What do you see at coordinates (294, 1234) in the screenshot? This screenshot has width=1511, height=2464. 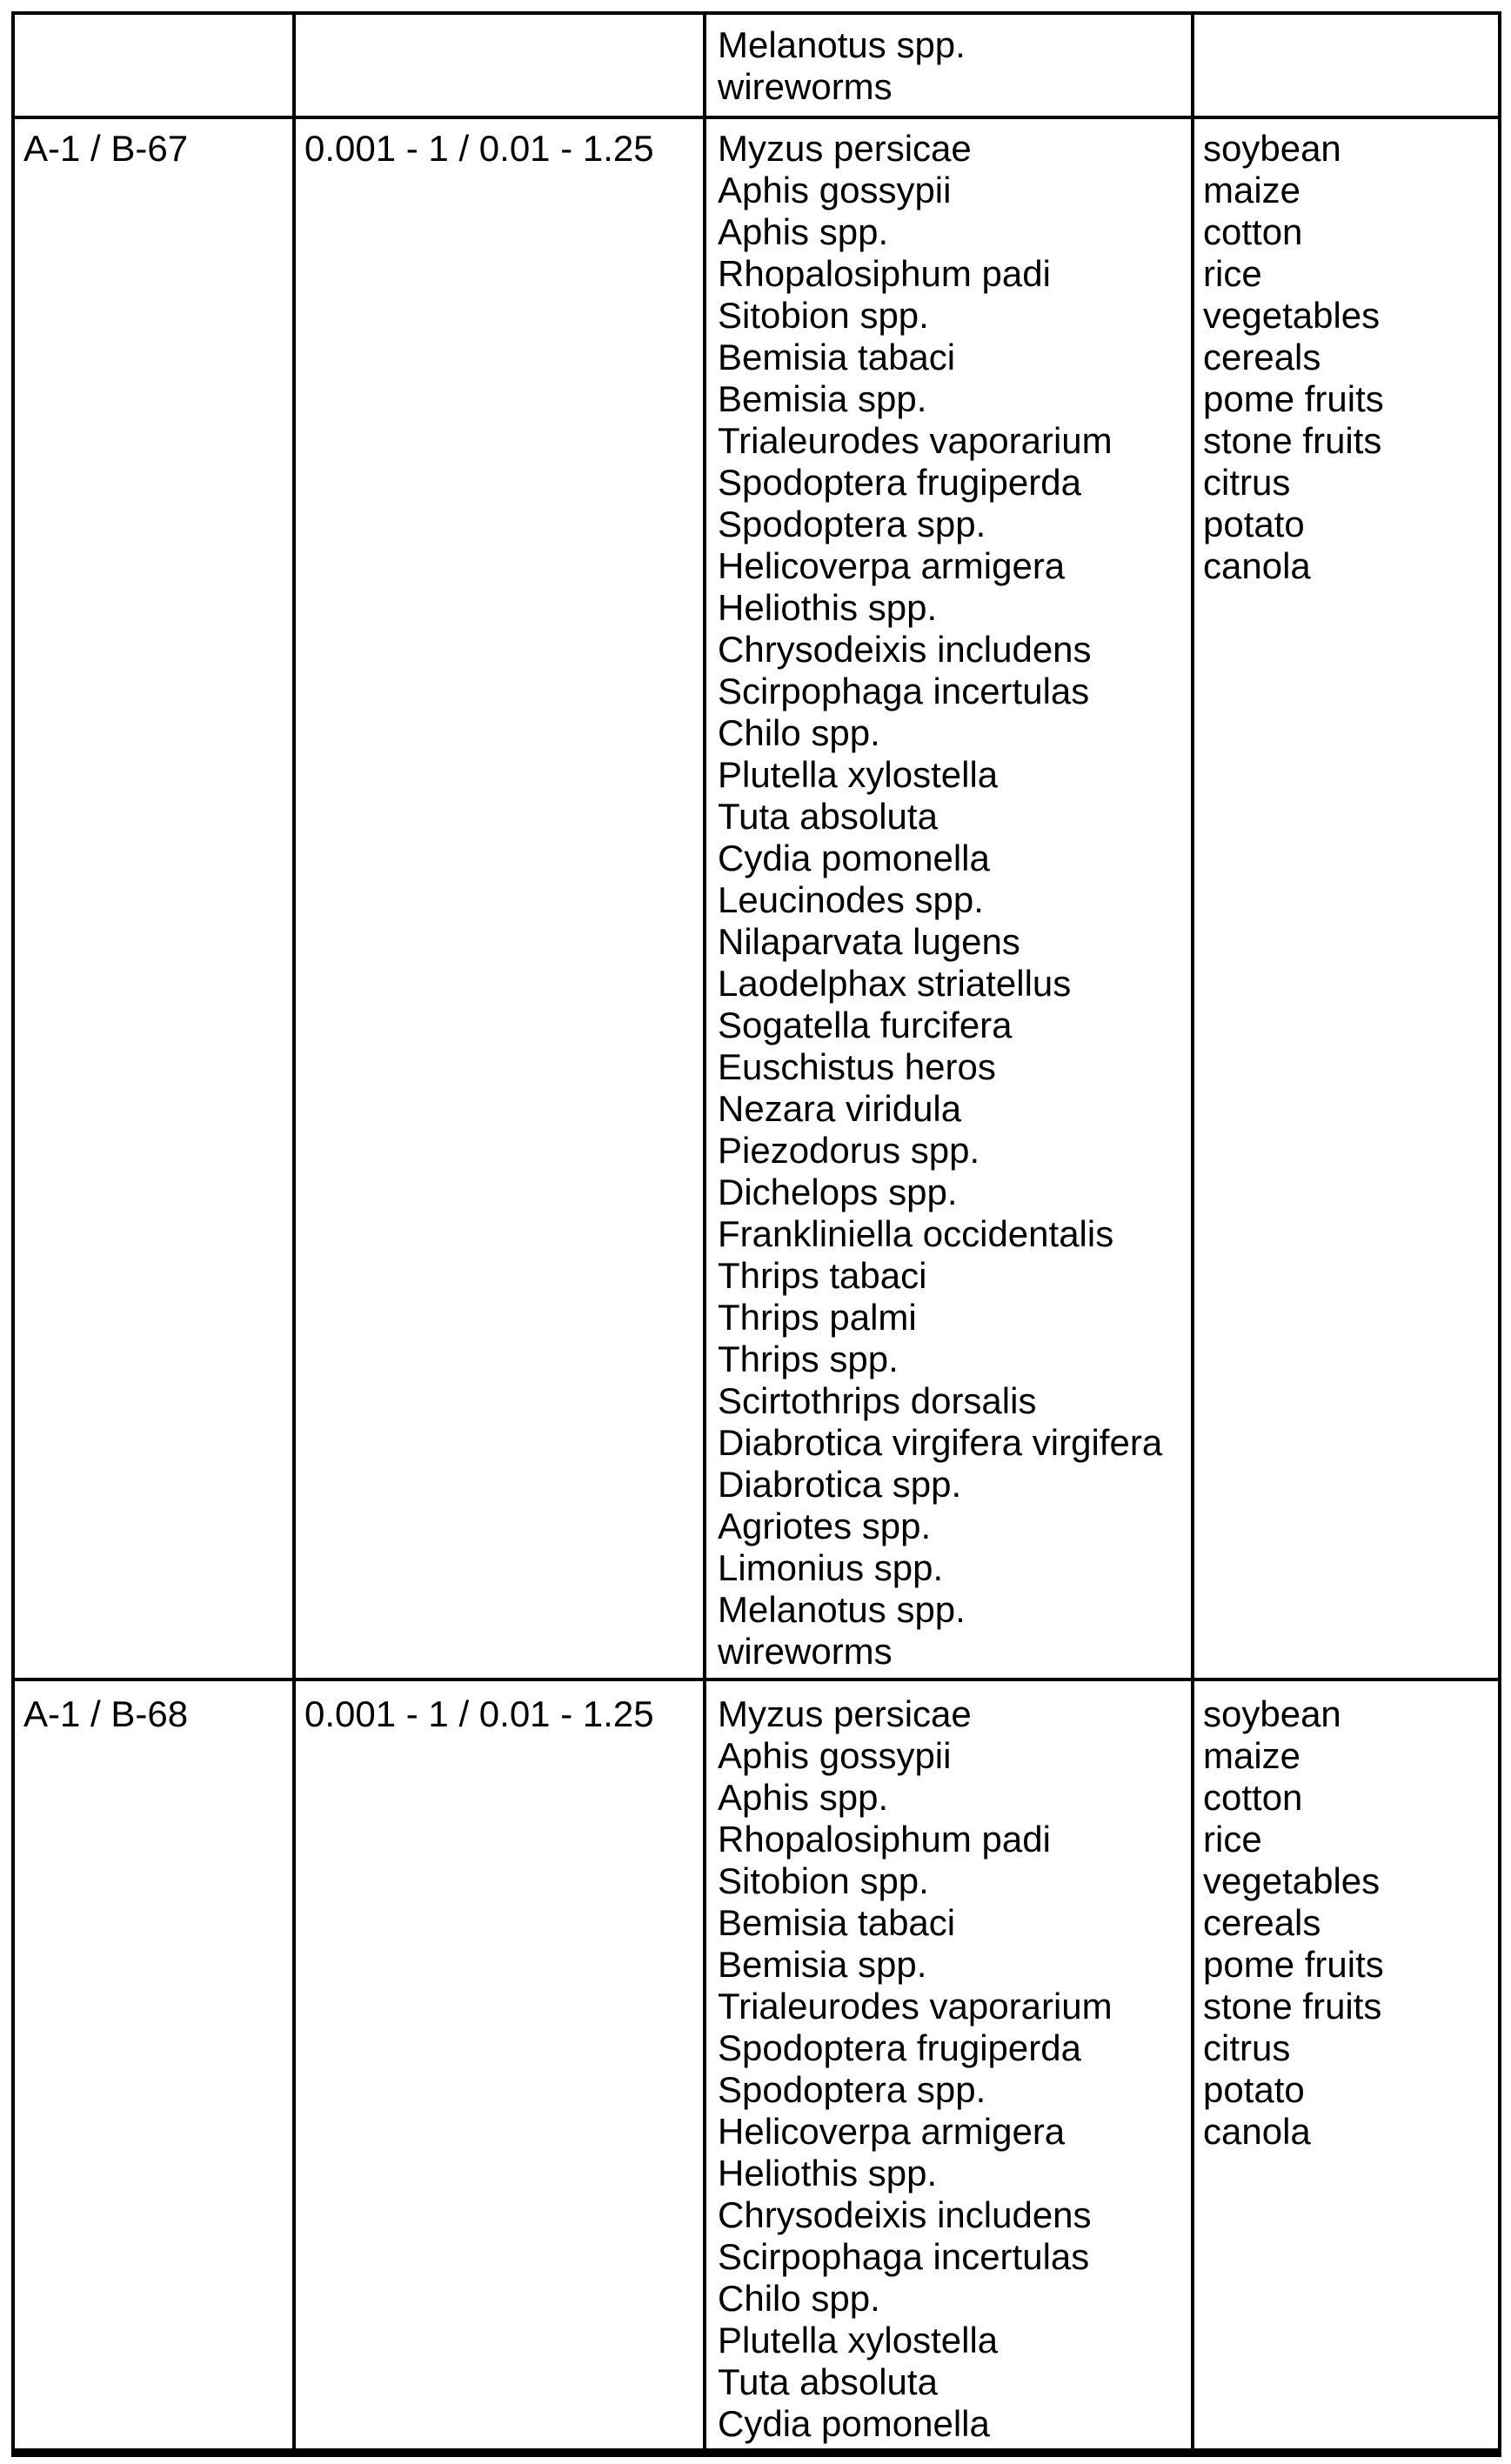 I see `column-border-id-rate` at bounding box center [294, 1234].